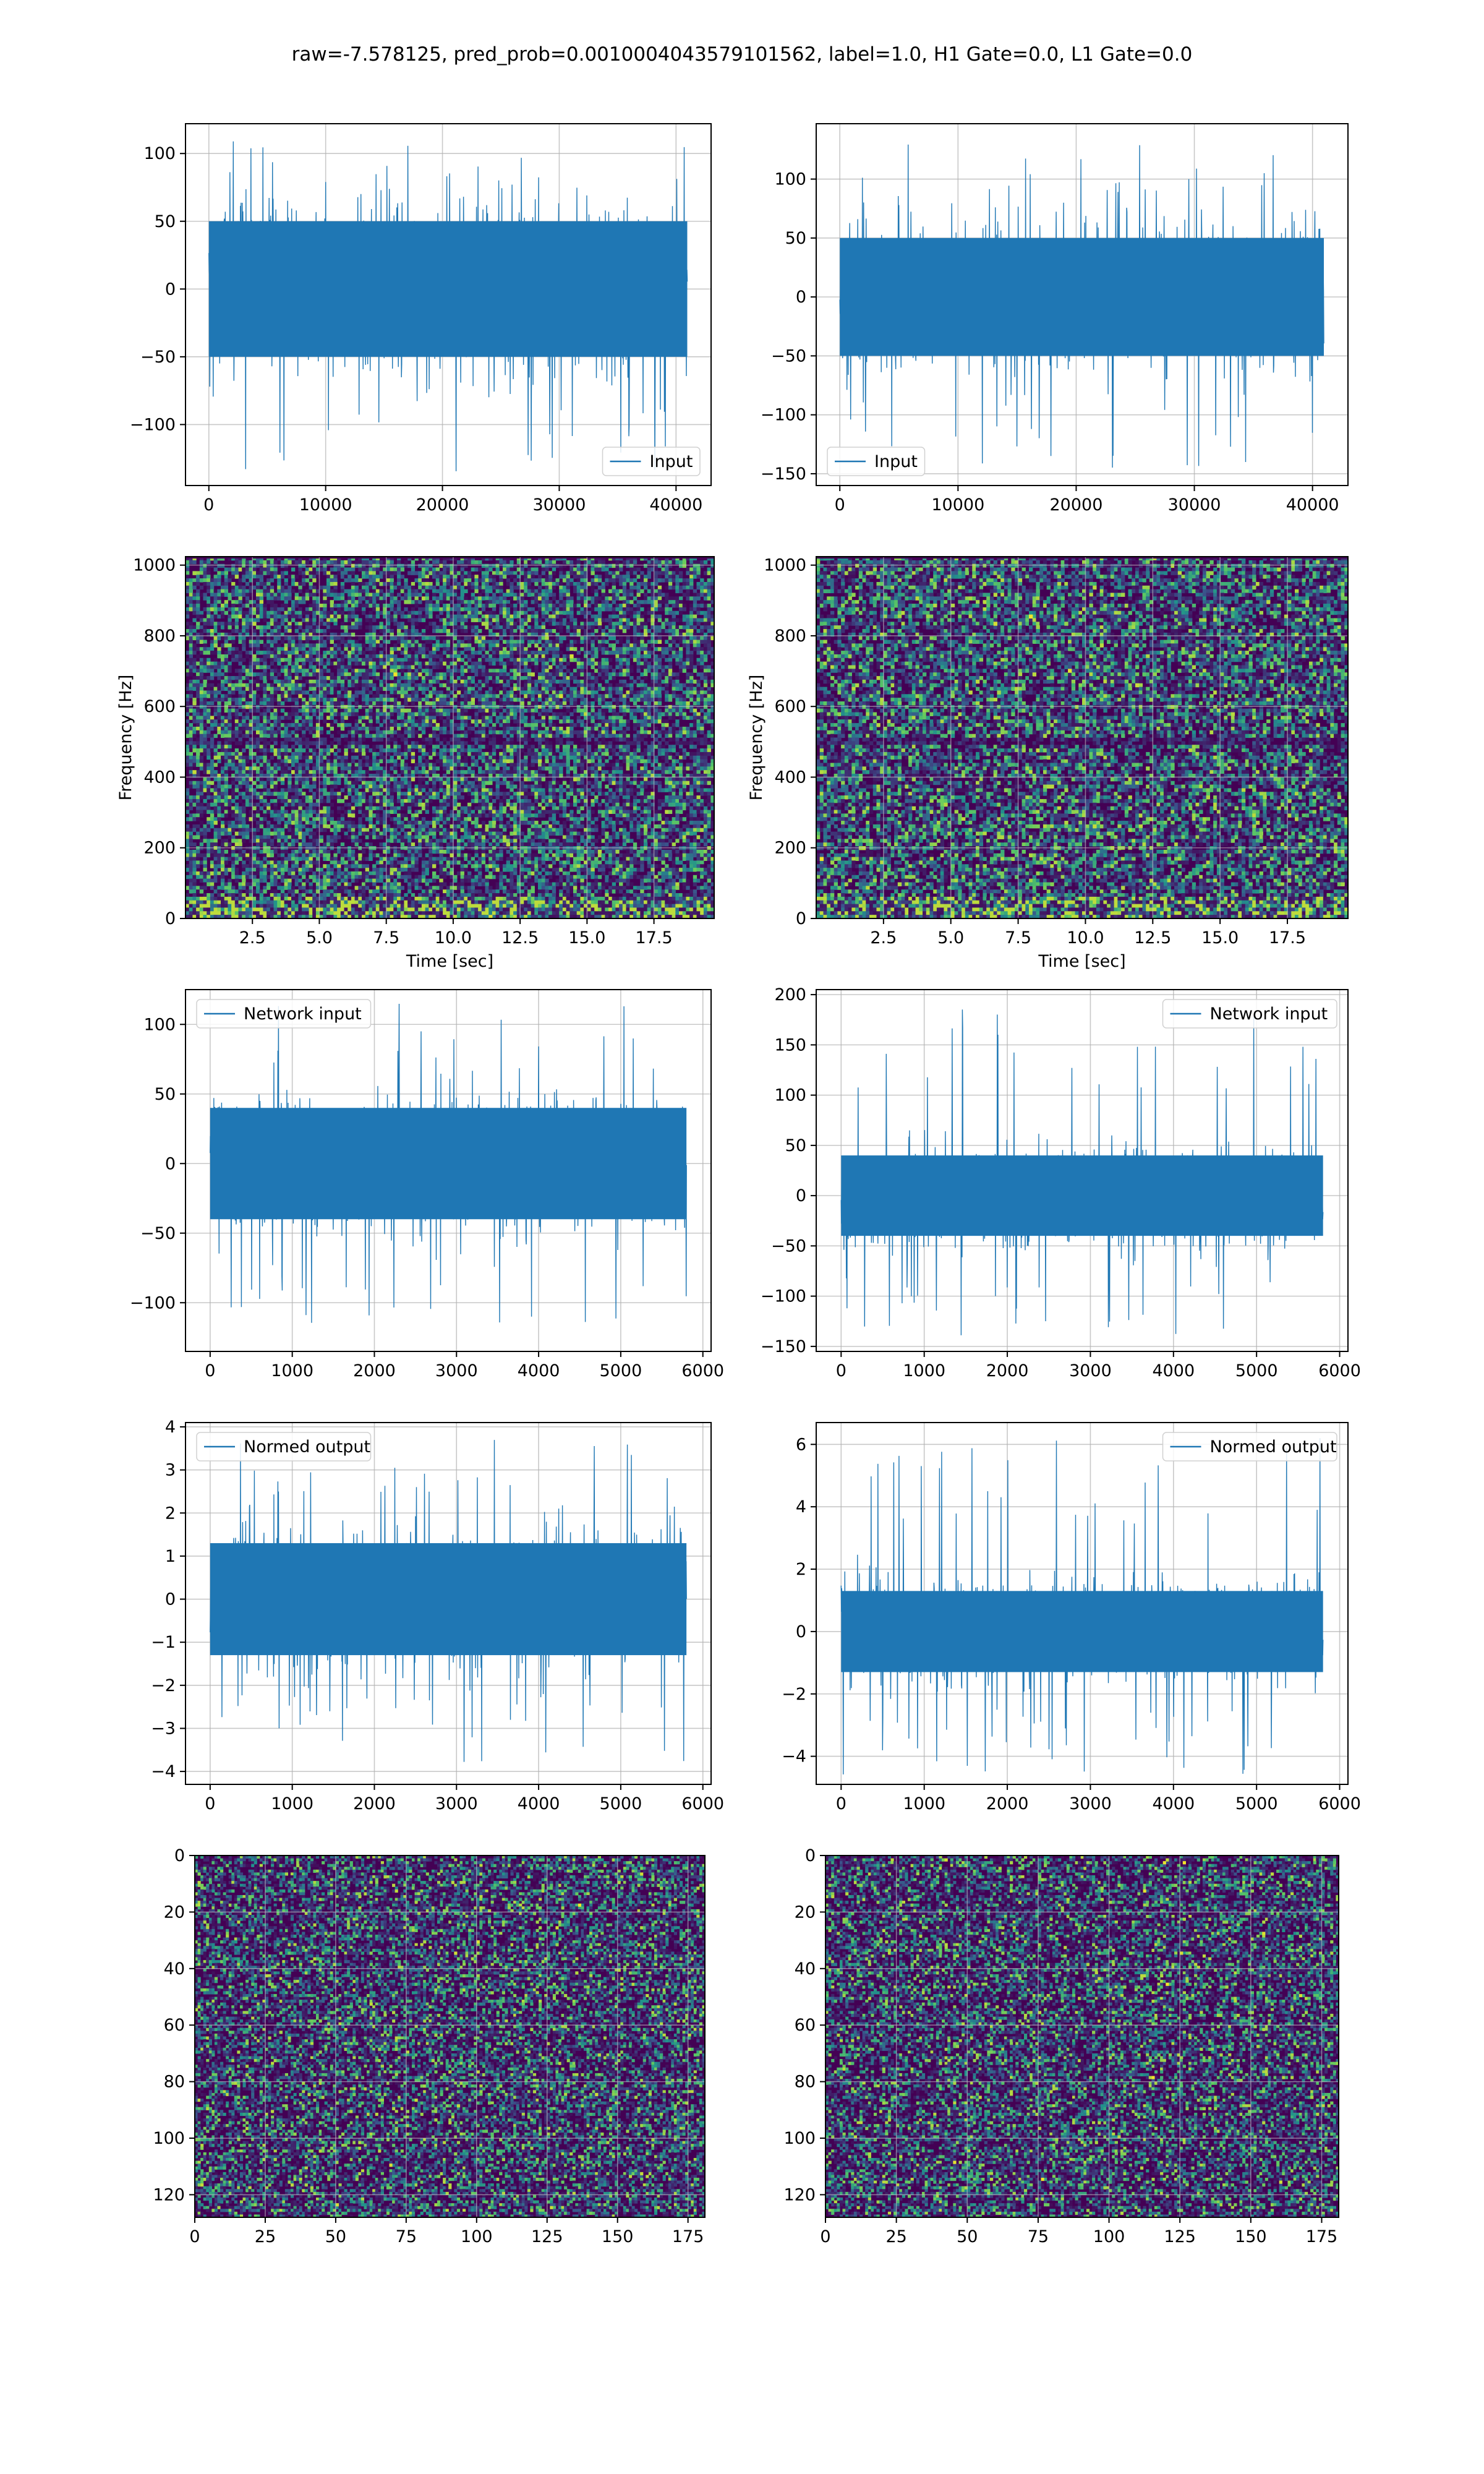 The image size is (1484, 2474). What do you see at coordinates (208, 505) in the screenshot?
I see `x-tick-label: 0` at bounding box center [208, 505].